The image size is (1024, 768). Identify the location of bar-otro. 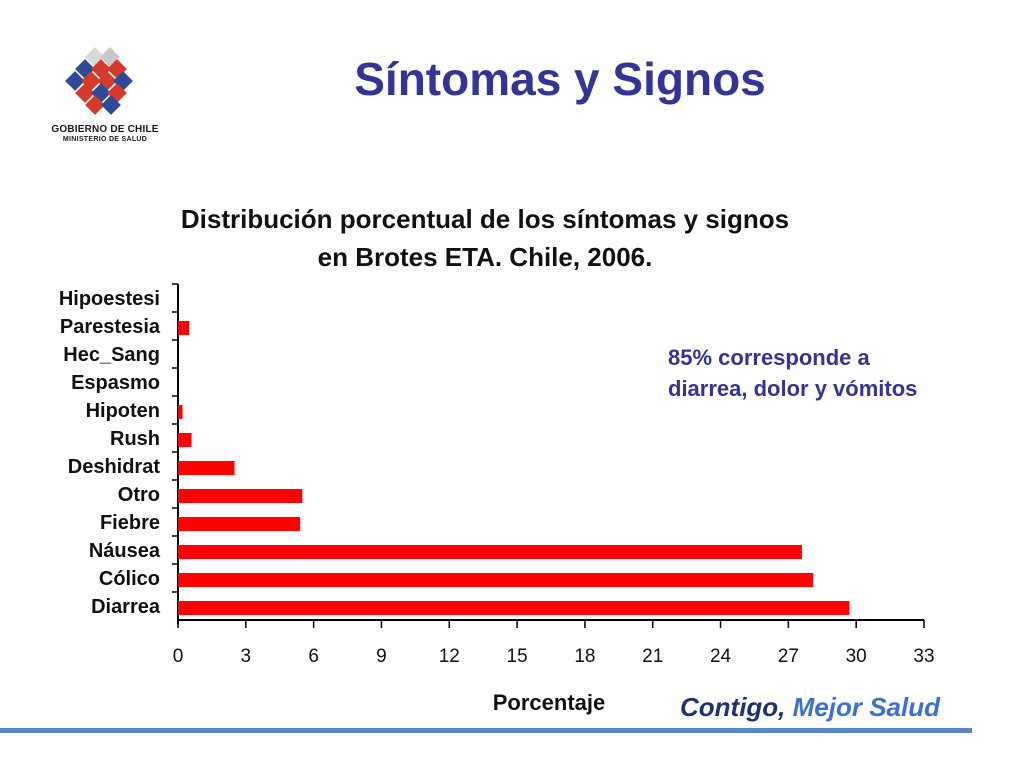
(240, 496).